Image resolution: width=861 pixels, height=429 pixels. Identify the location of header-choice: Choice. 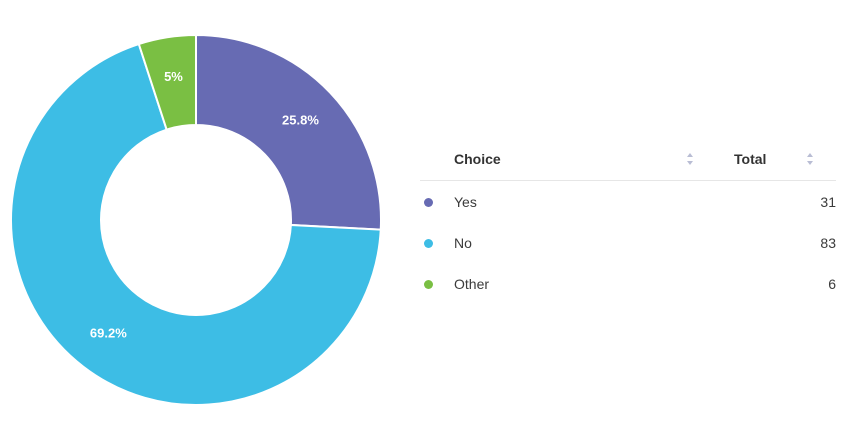
(578, 159).